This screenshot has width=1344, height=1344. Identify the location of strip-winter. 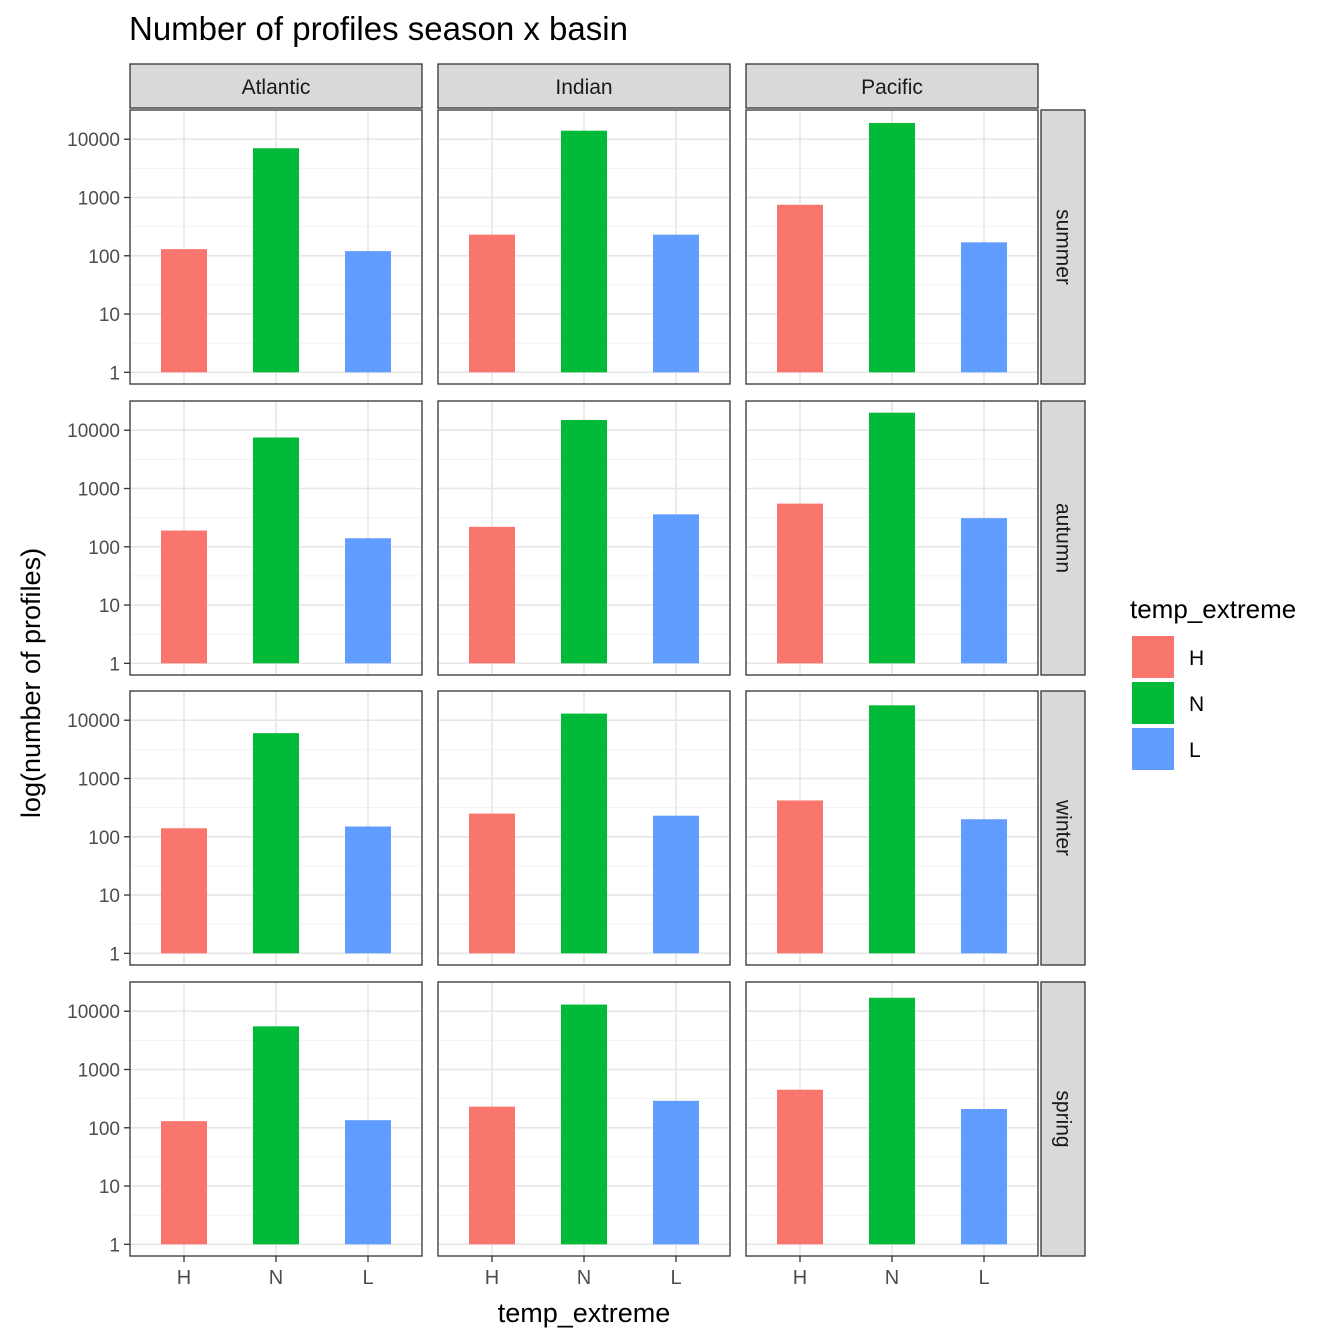
(1063, 828).